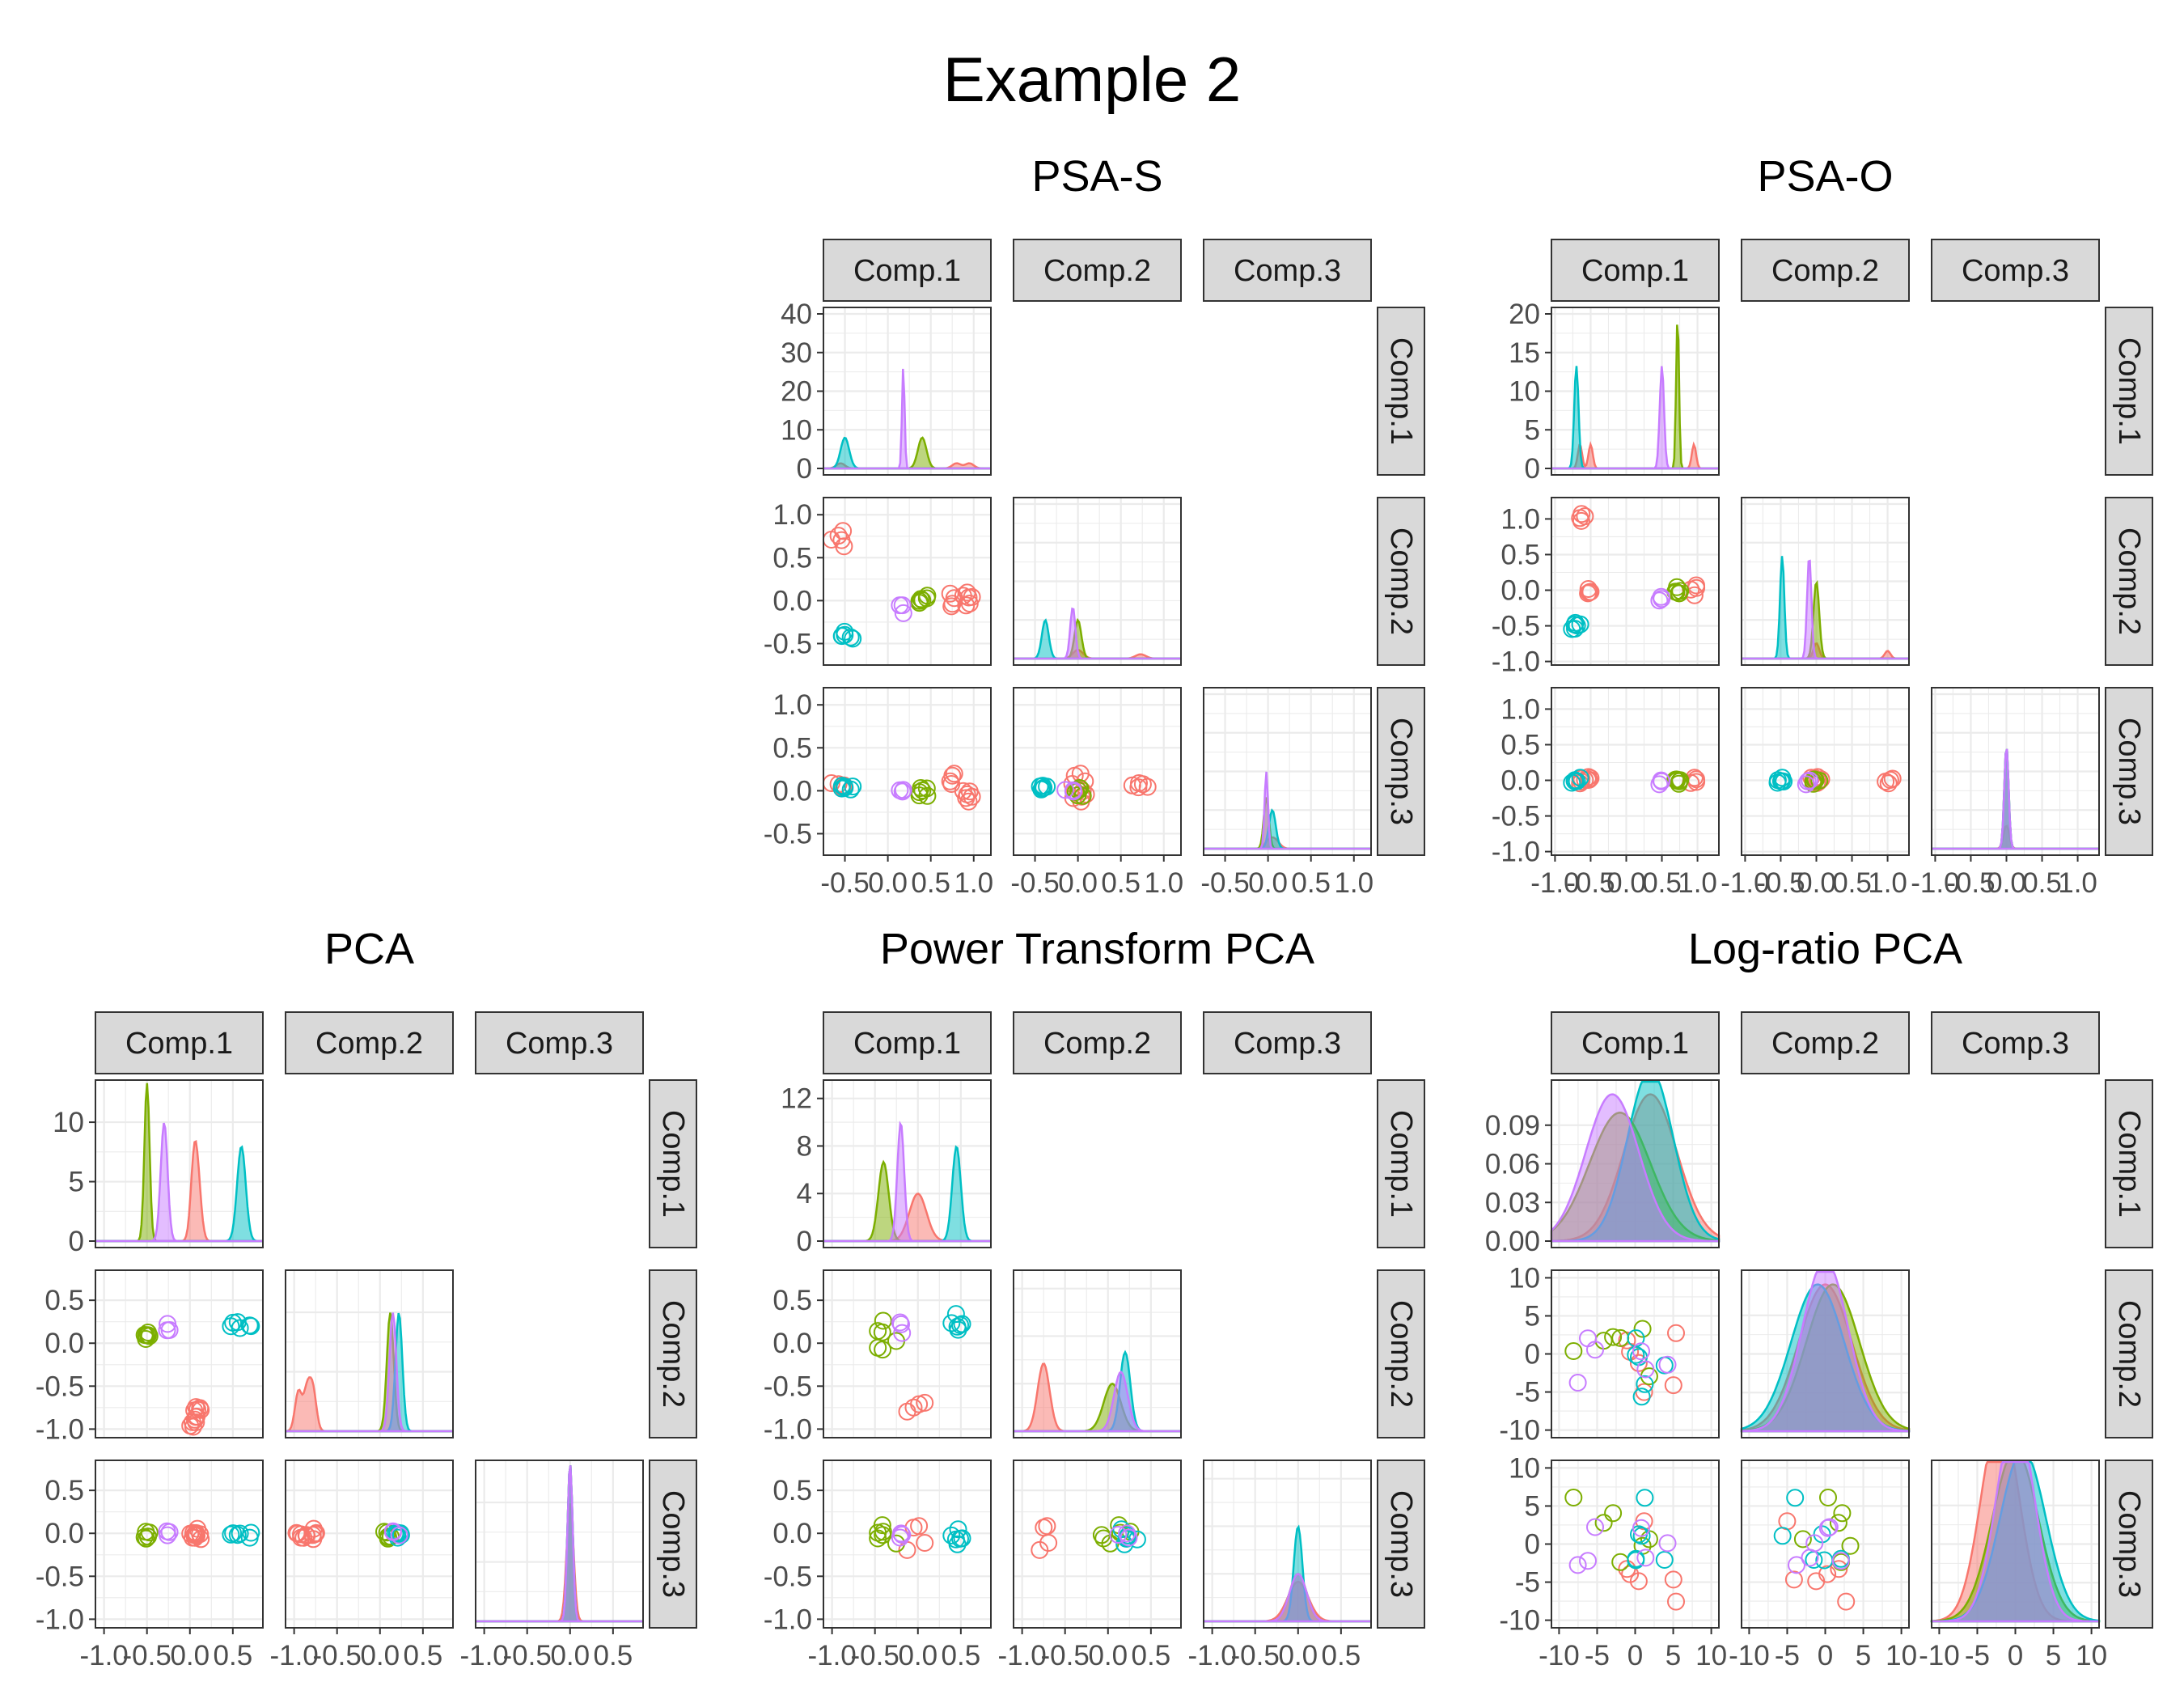  I want to click on y-tick-label: -10, so click(1520, 1621).